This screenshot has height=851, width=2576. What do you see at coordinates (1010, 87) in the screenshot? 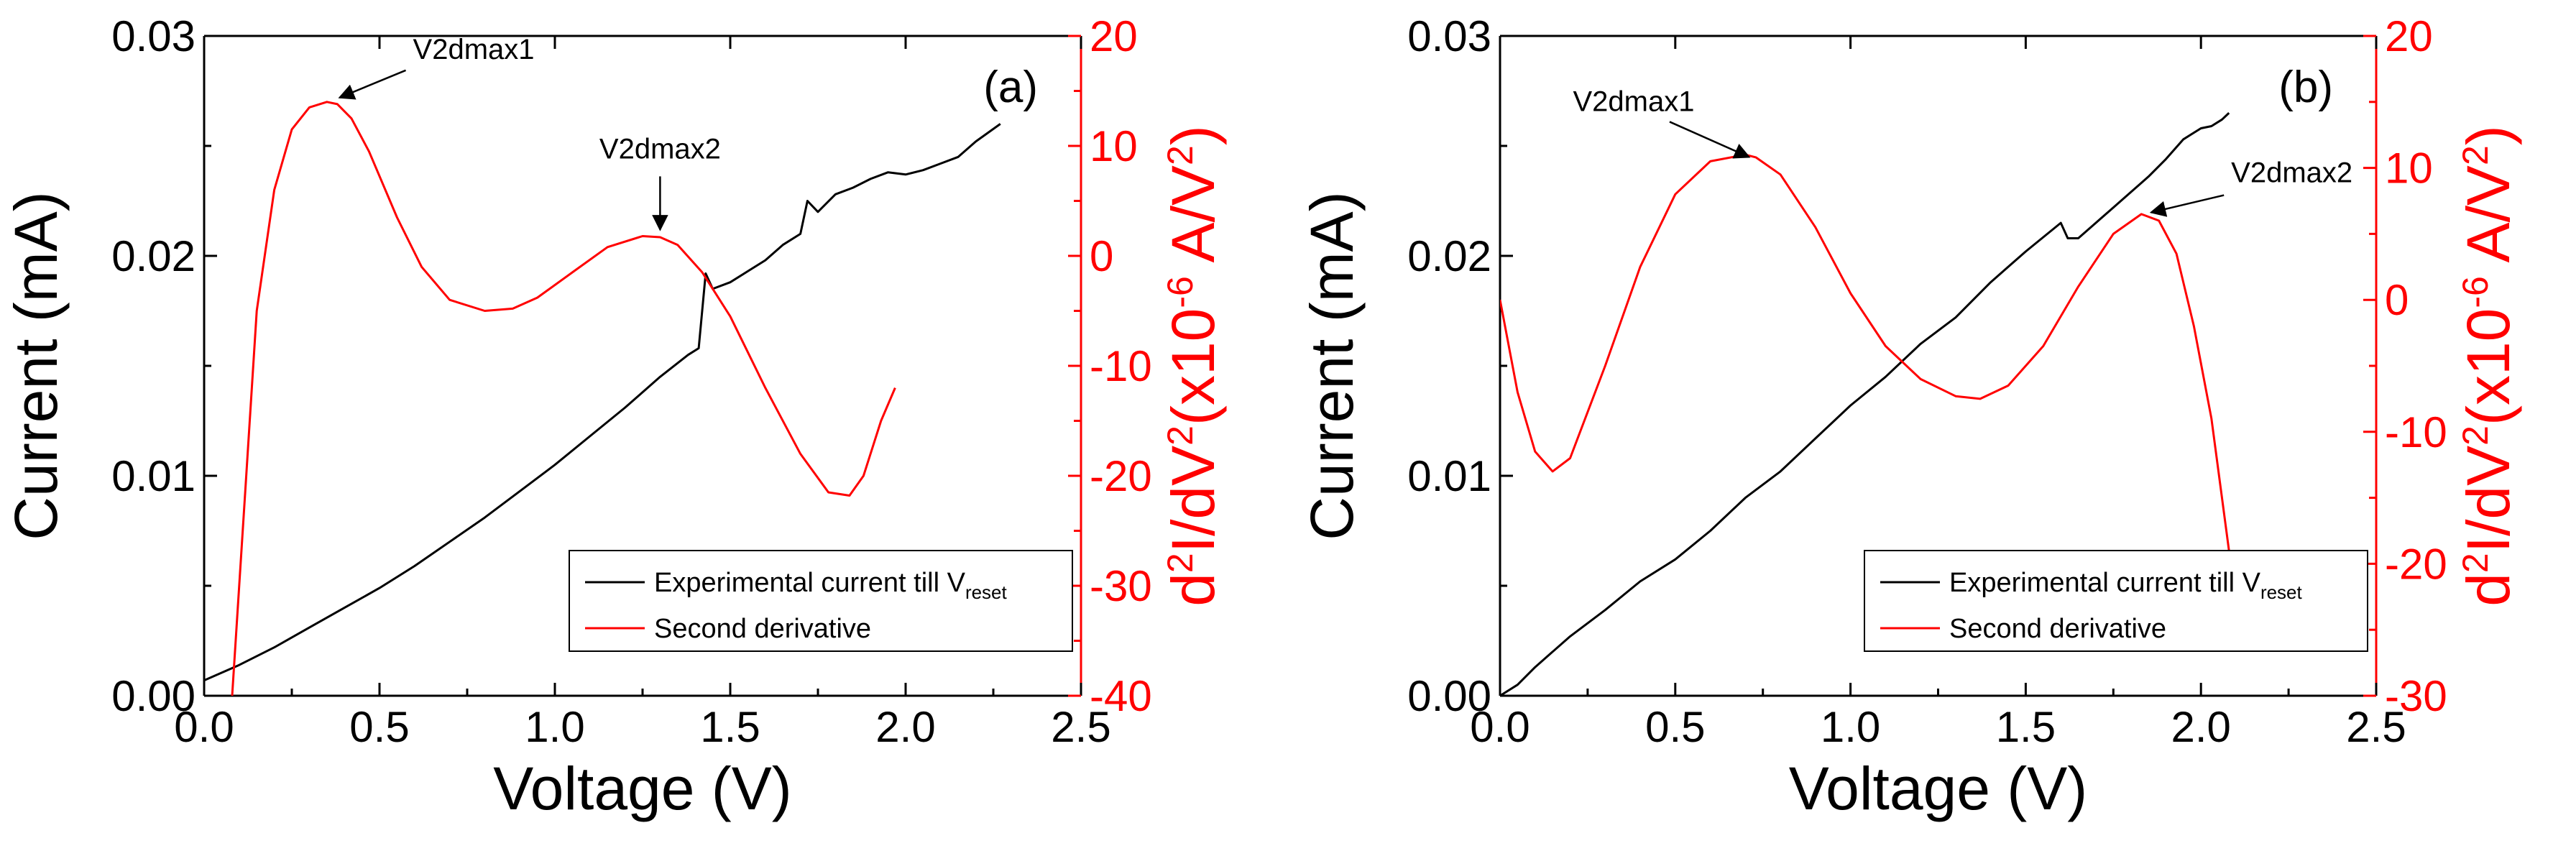
I see `panel-label: (a)` at bounding box center [1010, 87].